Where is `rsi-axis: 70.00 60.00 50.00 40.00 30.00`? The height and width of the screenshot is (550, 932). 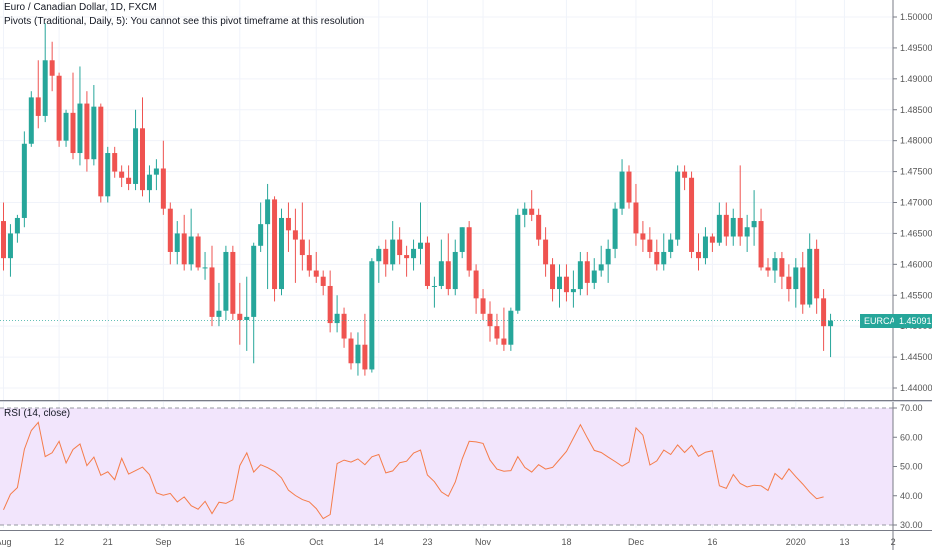 rsi-axis: 70.00 60.00 50.00 40.00 30.00 is located at coordinates (908, 466).